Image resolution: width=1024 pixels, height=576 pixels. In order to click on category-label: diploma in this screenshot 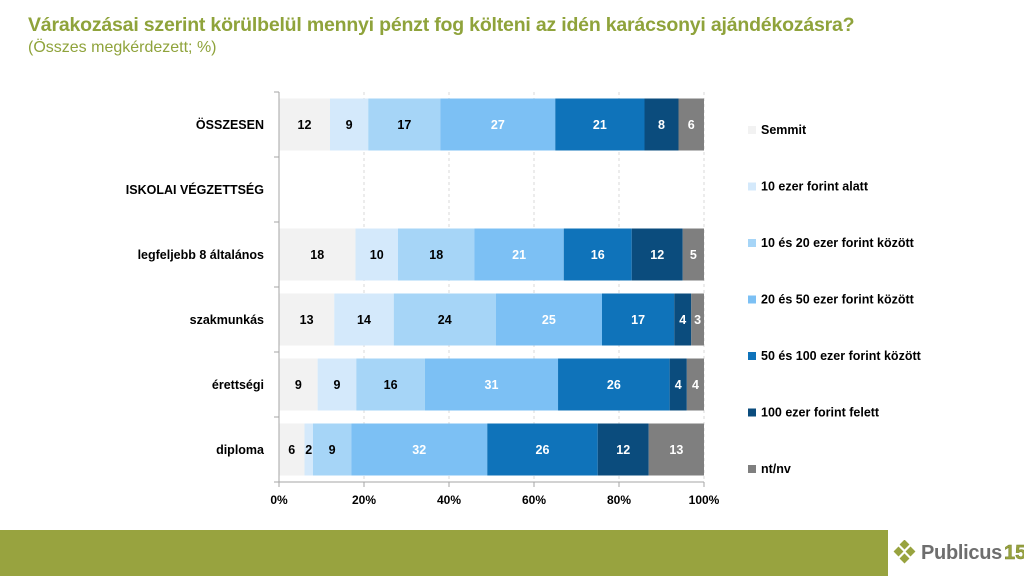, I will do `click(240, 450)`.